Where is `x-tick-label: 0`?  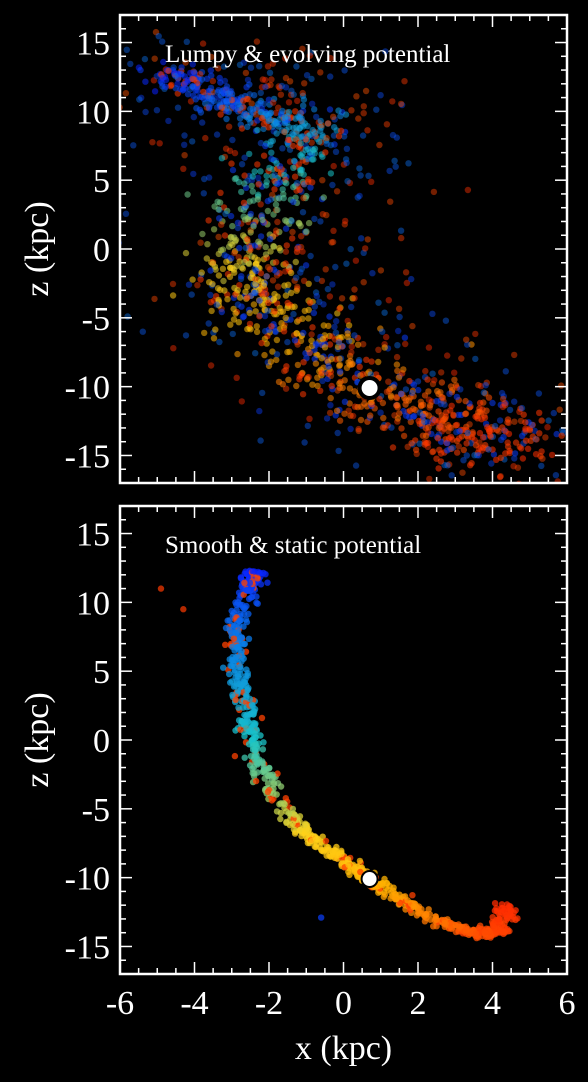
x-tick-label: 0 is located at coordinates (343, 1003).